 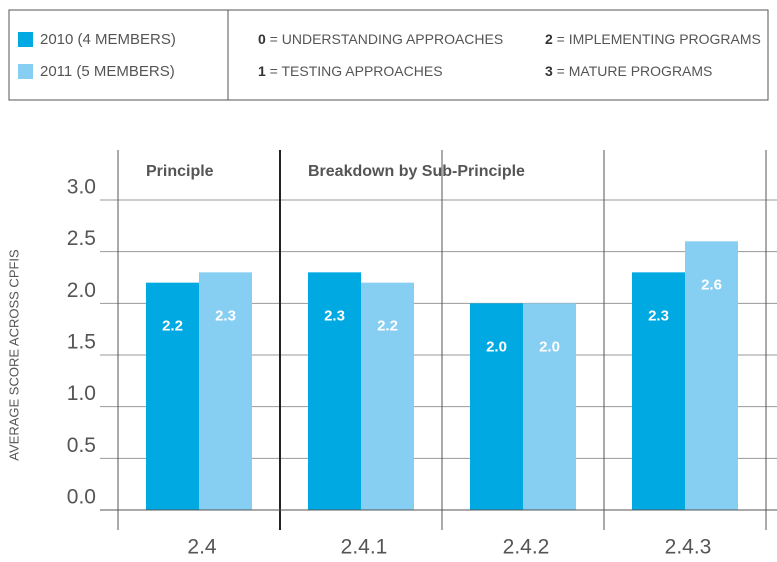 I want to click on data-label: 2.6, so click(x=711, y=284).